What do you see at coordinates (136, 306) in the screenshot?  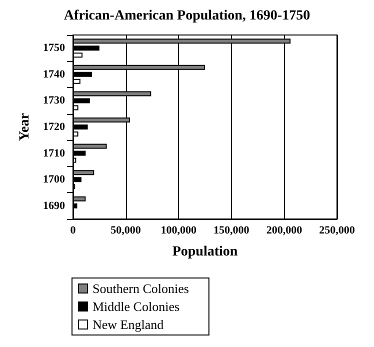 I see `legend-label: Middle Colonies` at bounding box center [136, 306].